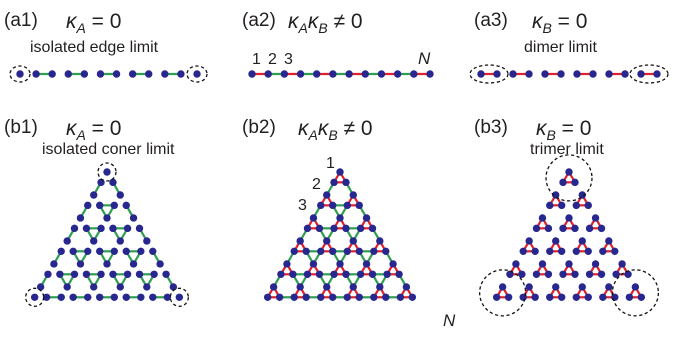 The image size is (683, 340). I want to click on corner-highlight, so click(107, 172).